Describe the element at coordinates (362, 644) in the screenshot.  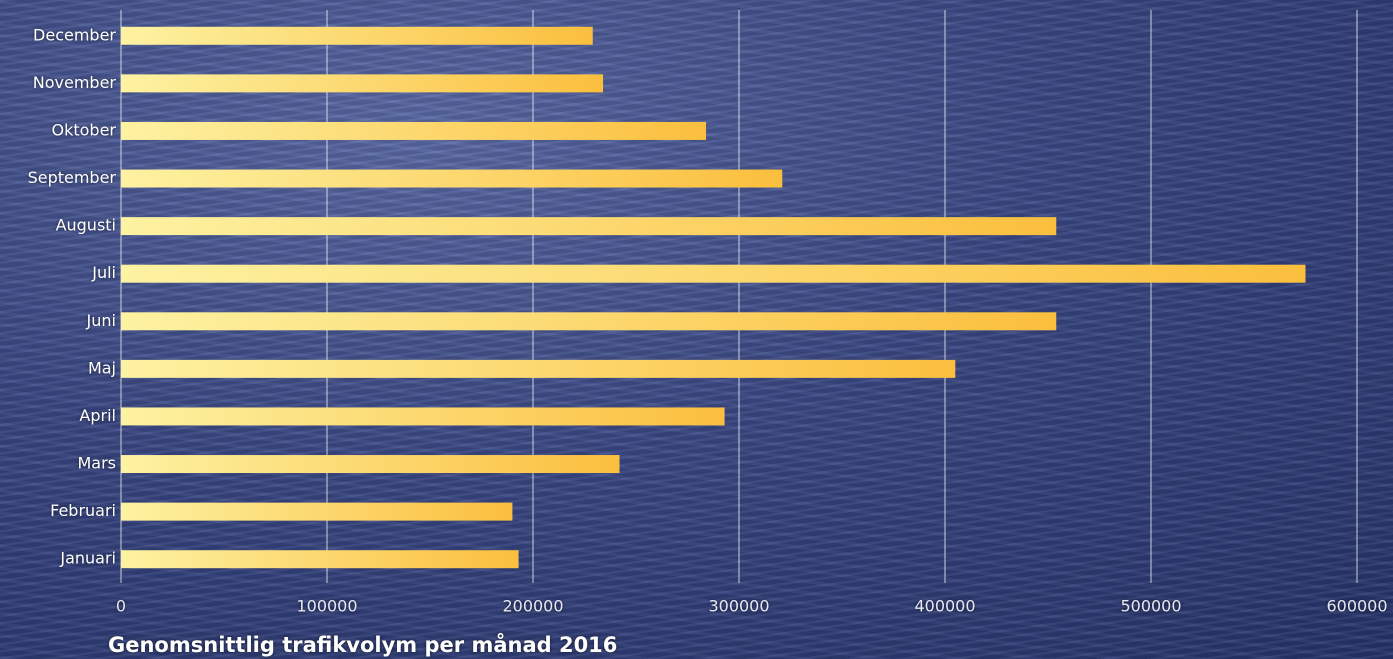
I see `chart-title: Genomsnittlig trafikvolym per månad 2016` at that location.